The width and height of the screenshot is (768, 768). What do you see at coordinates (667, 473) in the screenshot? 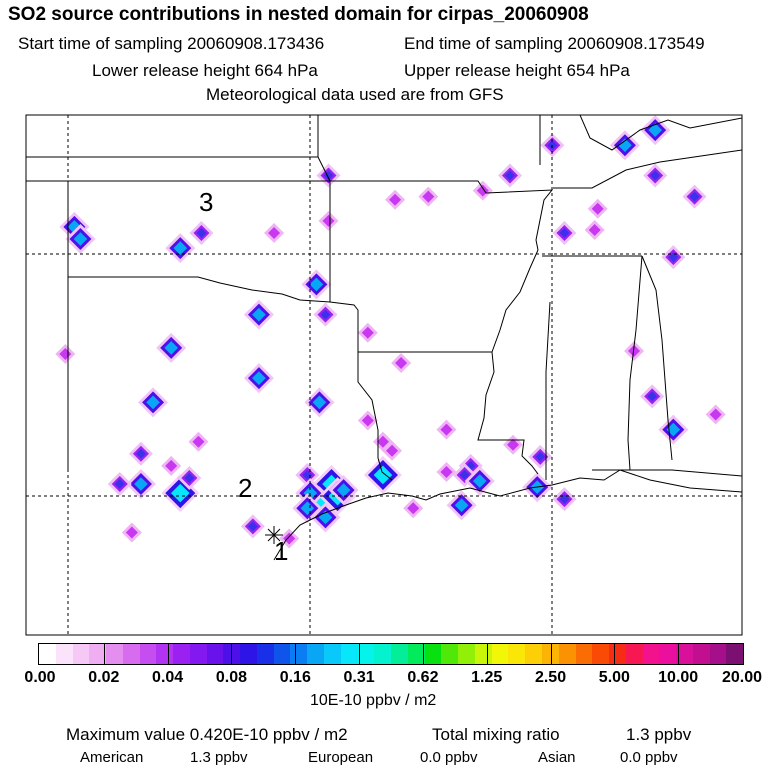
I see `boundary-florida-panhandle` at bounding box center [667, 473].